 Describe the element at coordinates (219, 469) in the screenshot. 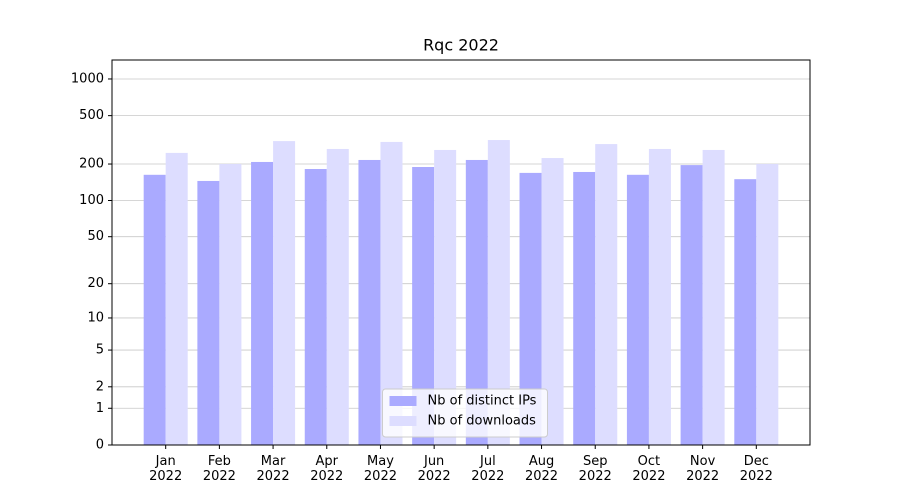

I see `x-tick-label: Feb 2022` at that location.